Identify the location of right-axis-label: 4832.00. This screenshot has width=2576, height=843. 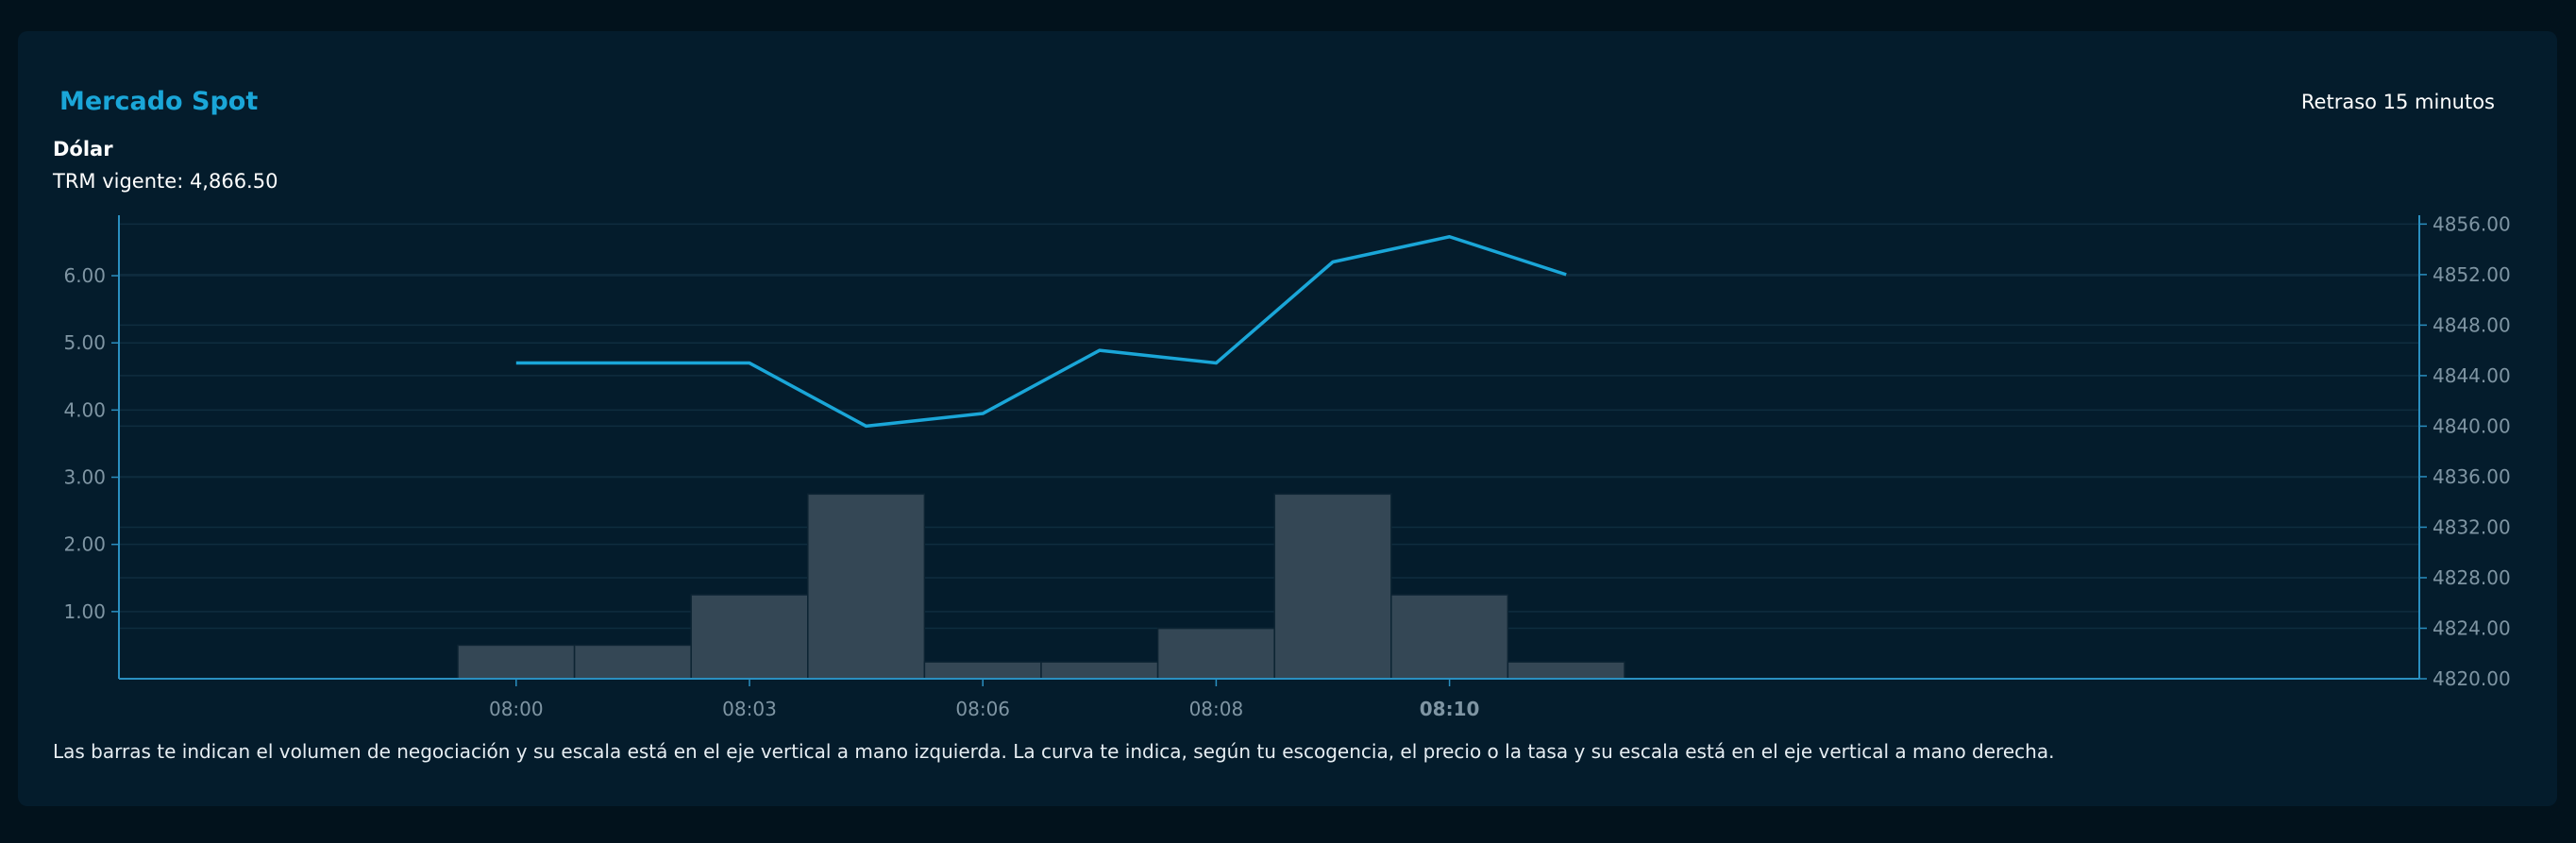
(2472, 526).